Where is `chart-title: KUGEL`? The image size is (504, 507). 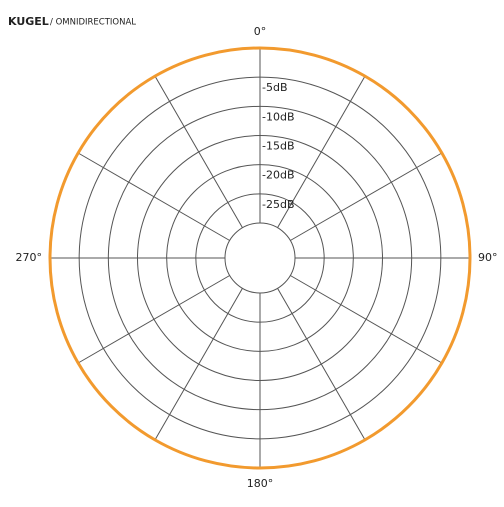
chart-title: KUGEL is located at coordinates (28, 21).